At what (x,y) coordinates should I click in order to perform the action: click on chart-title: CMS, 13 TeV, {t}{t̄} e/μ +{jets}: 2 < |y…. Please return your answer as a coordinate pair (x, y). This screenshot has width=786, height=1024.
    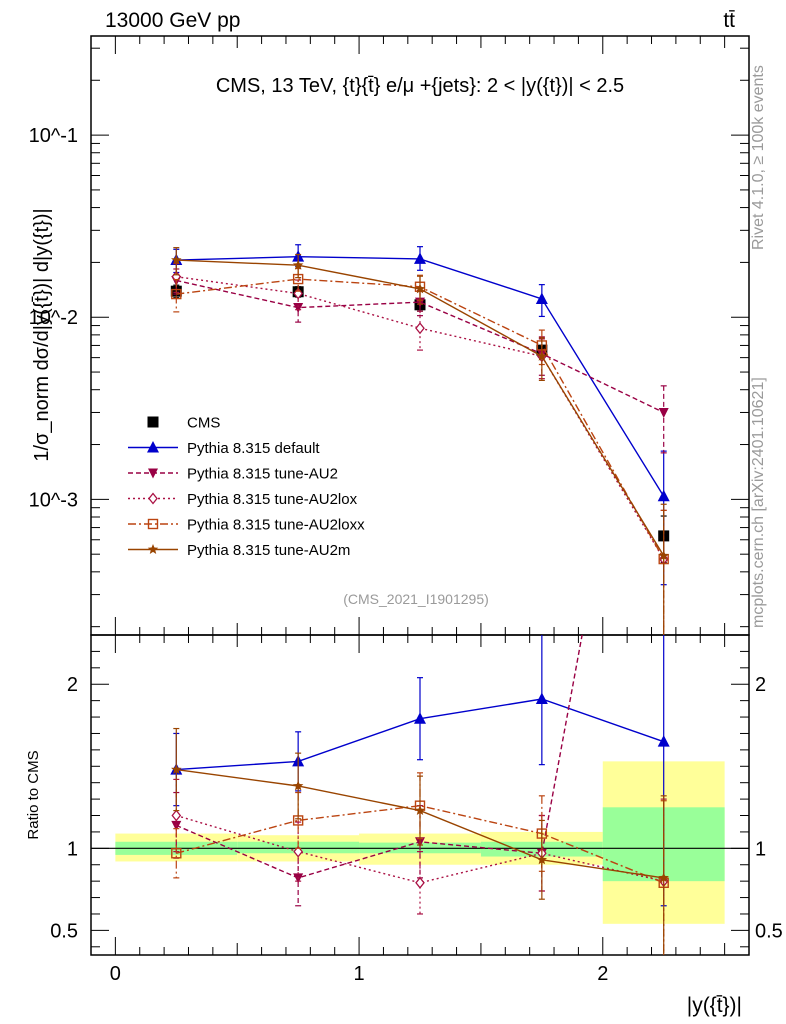
    Looking at the image, I should click on (420, 86).